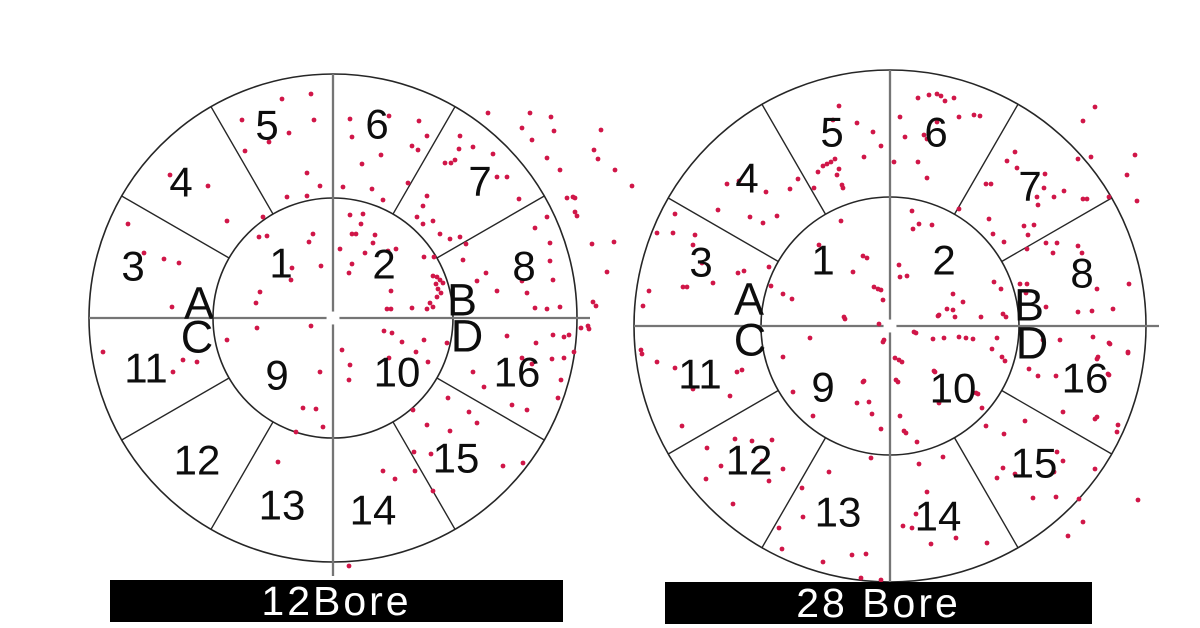 The height and width of the screenshot is (628, 1200). What do you see at coordinates (938, 516) in the screenshot?
I see `bore28-zone-label-14: 14` at bounding box center [938, 516].